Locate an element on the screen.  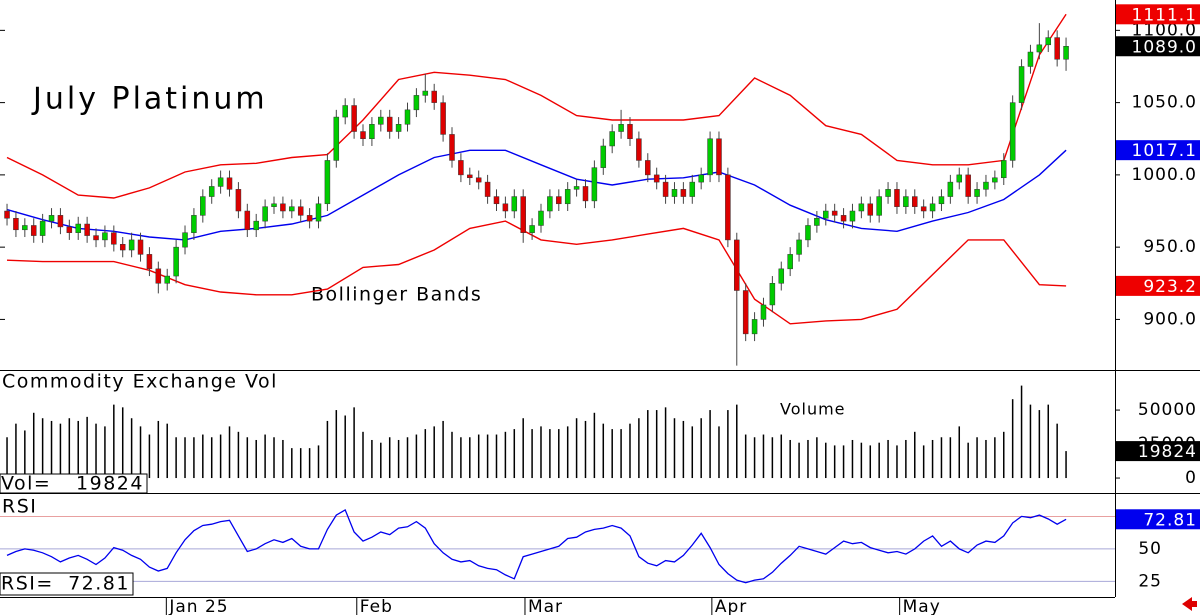
y-tick-label: 25 is located at coordinates (1150, 581).